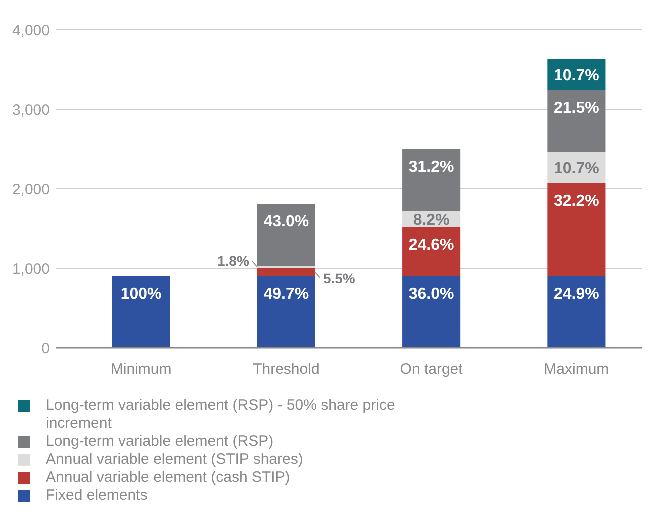  Describe the element at coordinates (287, 295) in the screenshot. I see `annotation: 49.7%` at that location.